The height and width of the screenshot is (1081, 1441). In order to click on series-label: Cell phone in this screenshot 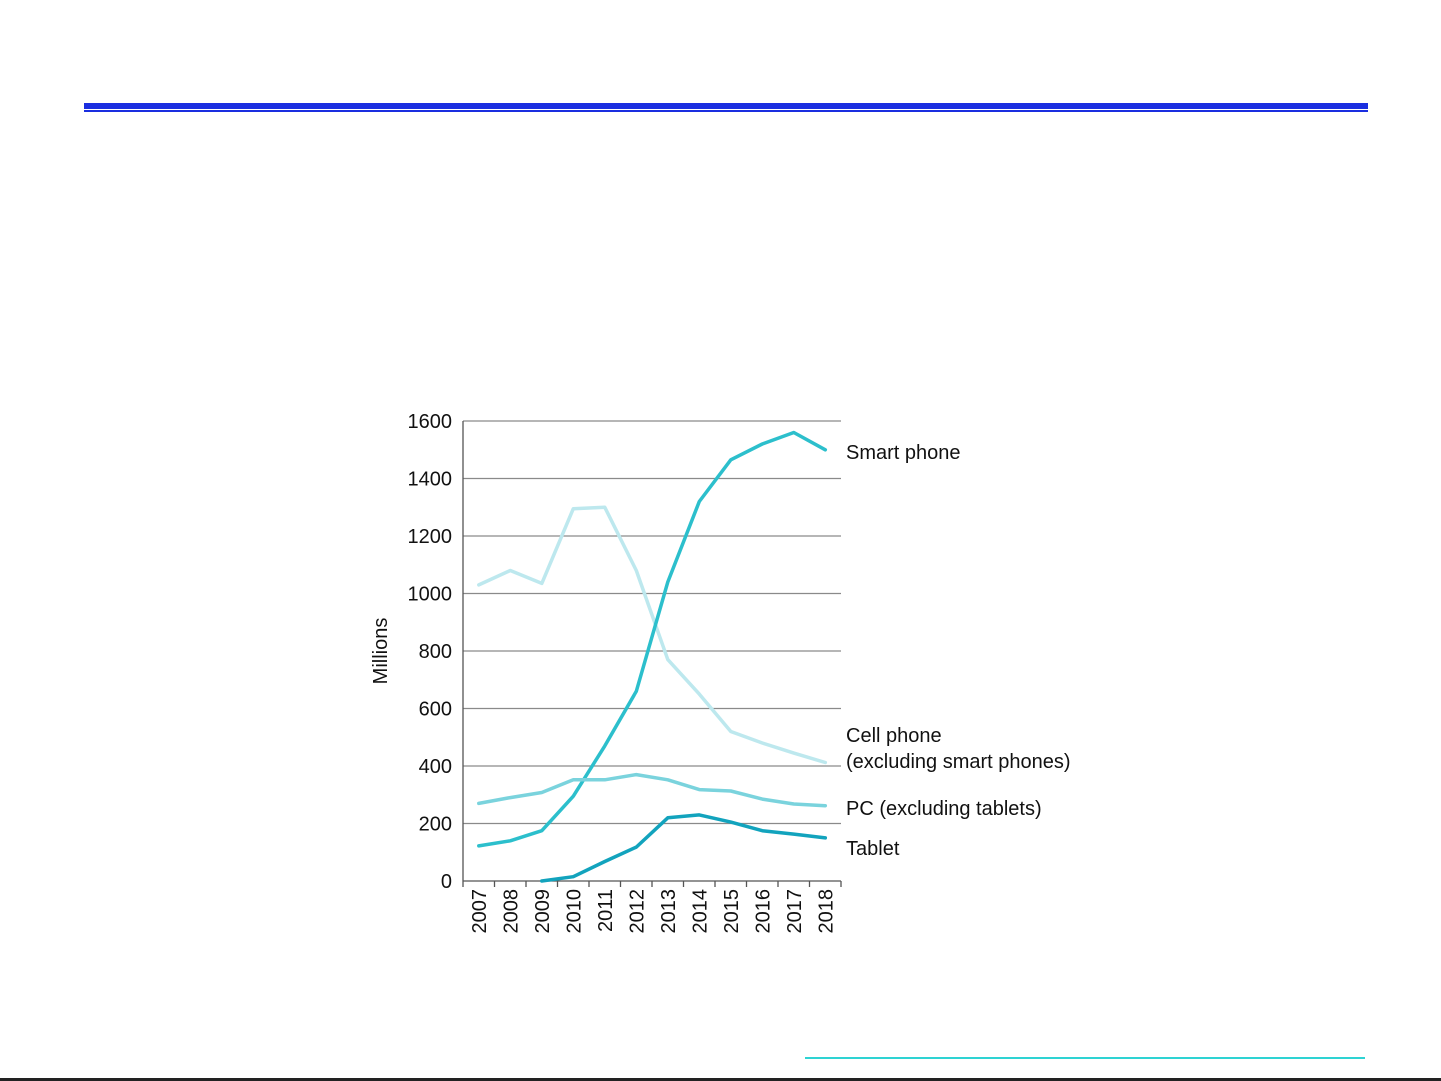, I will do `click(894, 736)`.